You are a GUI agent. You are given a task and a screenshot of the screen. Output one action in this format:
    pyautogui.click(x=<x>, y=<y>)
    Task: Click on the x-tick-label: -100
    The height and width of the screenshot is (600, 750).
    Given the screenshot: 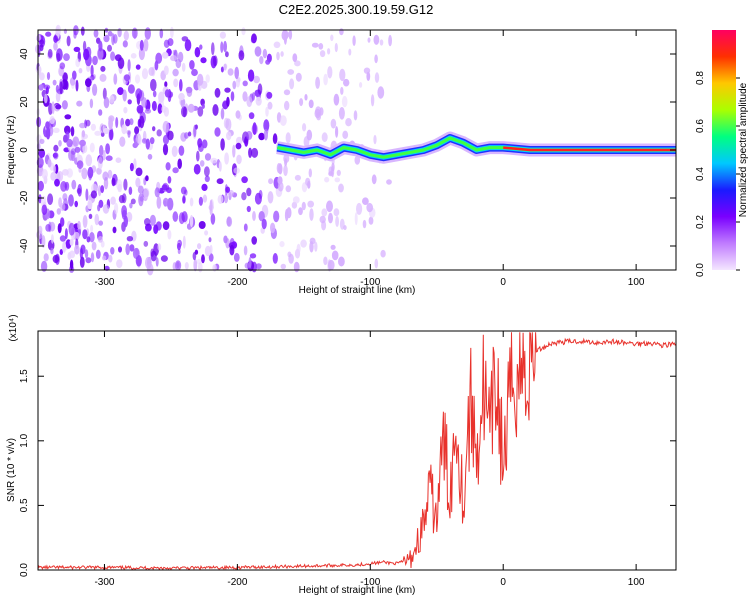 What is the action you would take?
    pyautogui.click(x=370, y=282)
    